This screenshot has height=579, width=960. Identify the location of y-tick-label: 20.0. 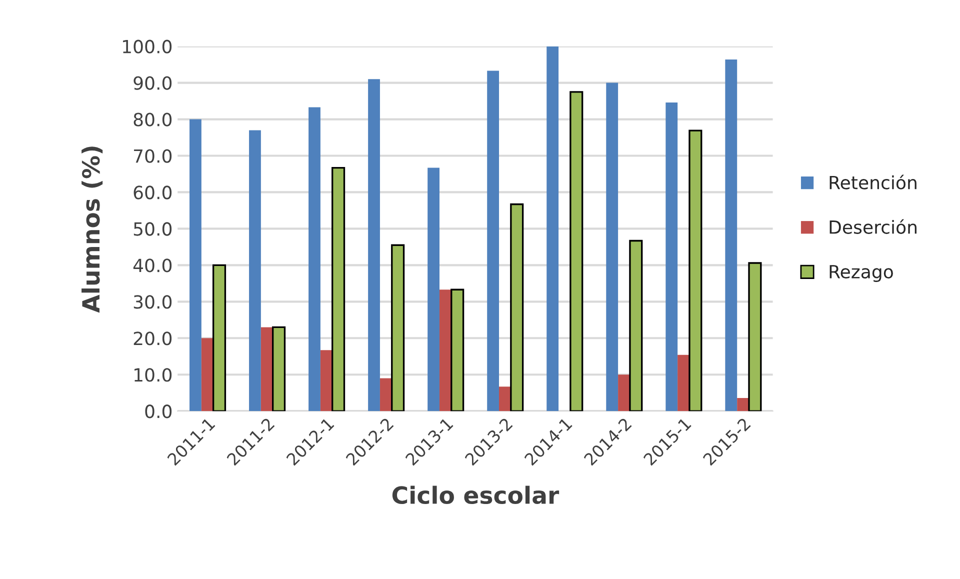
(153, 339).